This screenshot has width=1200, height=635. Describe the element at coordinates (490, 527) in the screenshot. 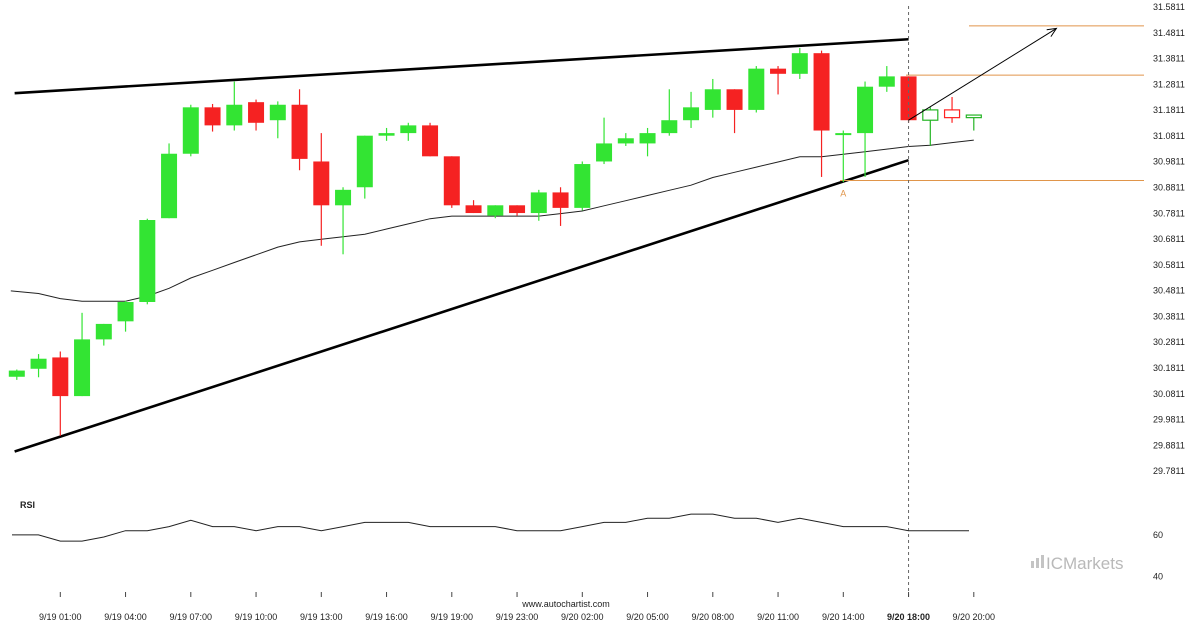

I see `rsi-line` at that location.